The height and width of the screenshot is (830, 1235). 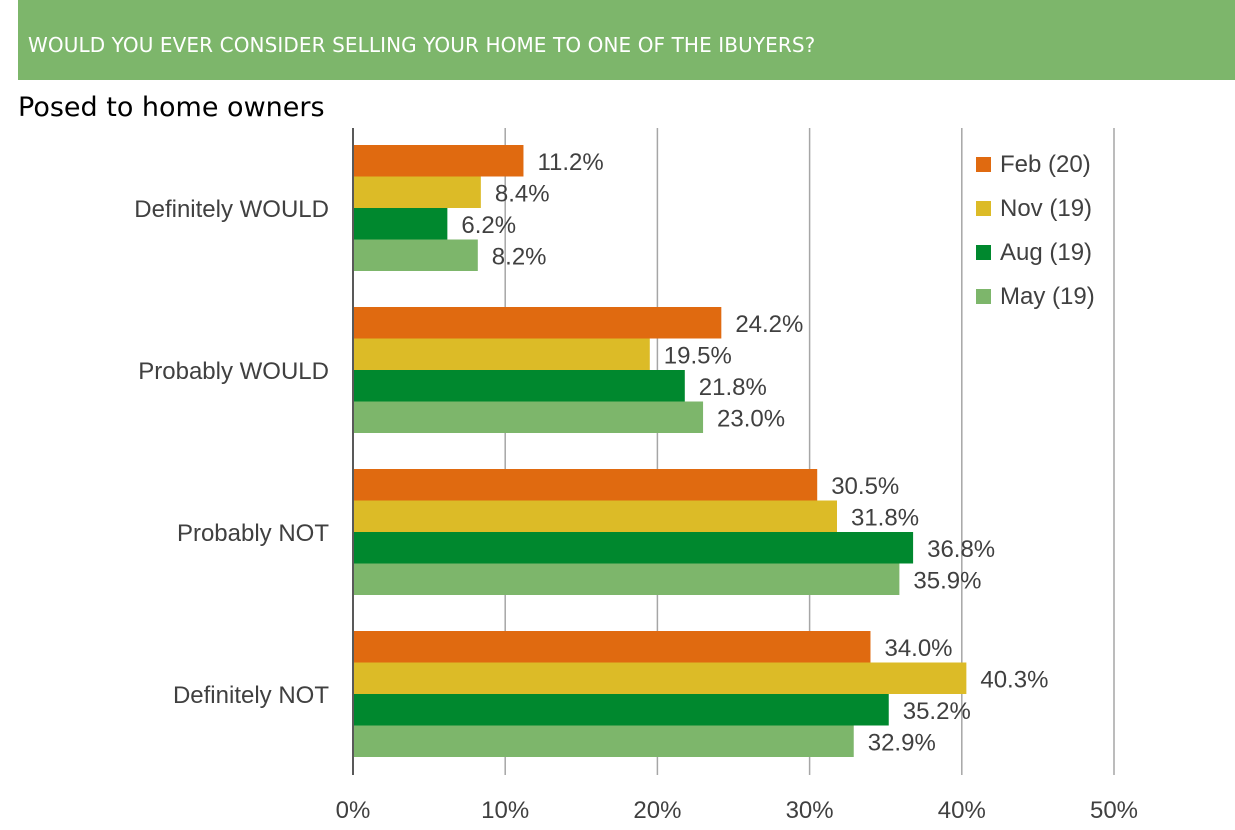 What do you see at coordinates (810, 810) in the screenshot?
I see `x-tick-label: 30%` at bounding box center [810, 810].